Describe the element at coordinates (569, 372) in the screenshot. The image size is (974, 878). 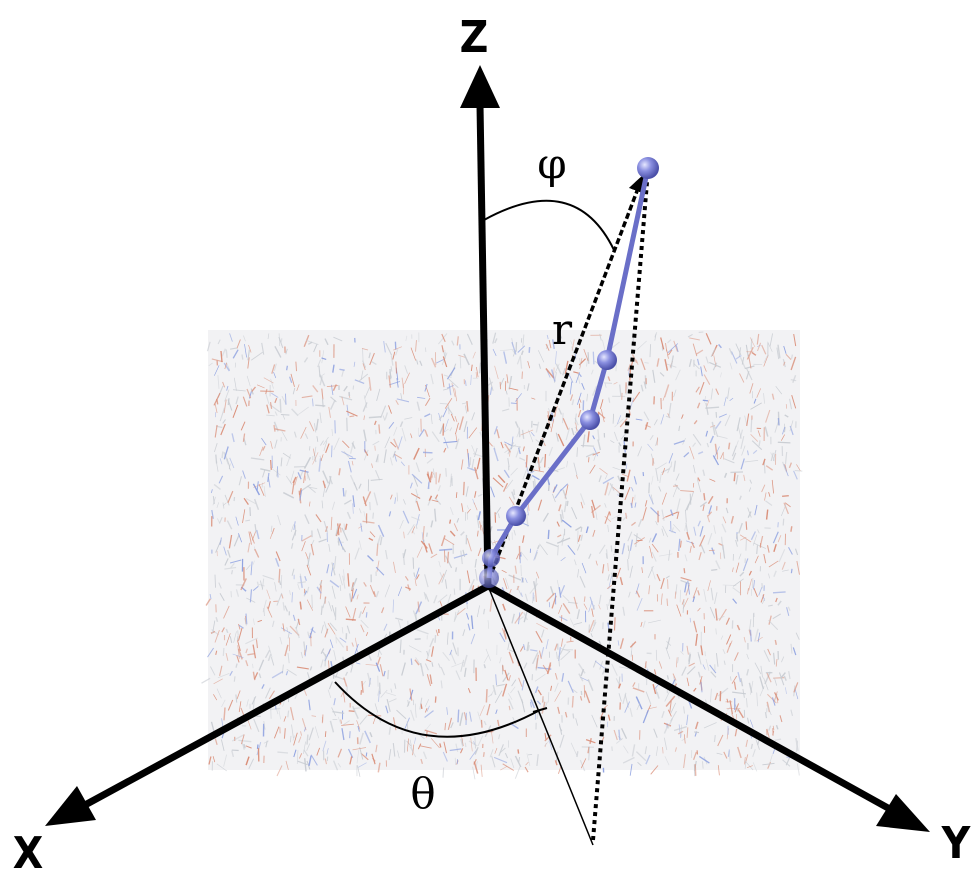
I see `polymer-chain` at that location.